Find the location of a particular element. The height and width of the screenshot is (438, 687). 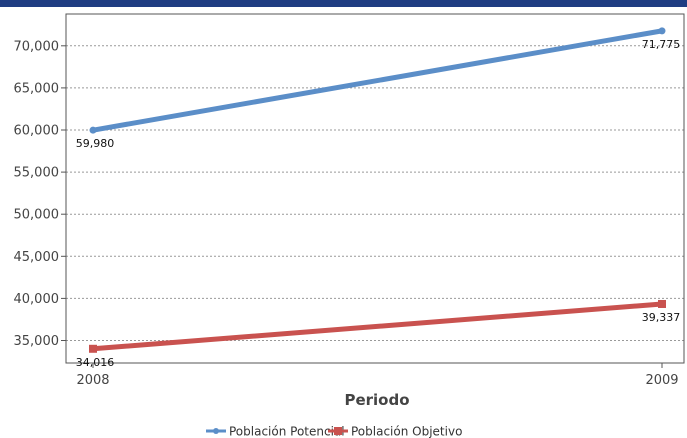

top-bar is located at coordinates (343, 3).